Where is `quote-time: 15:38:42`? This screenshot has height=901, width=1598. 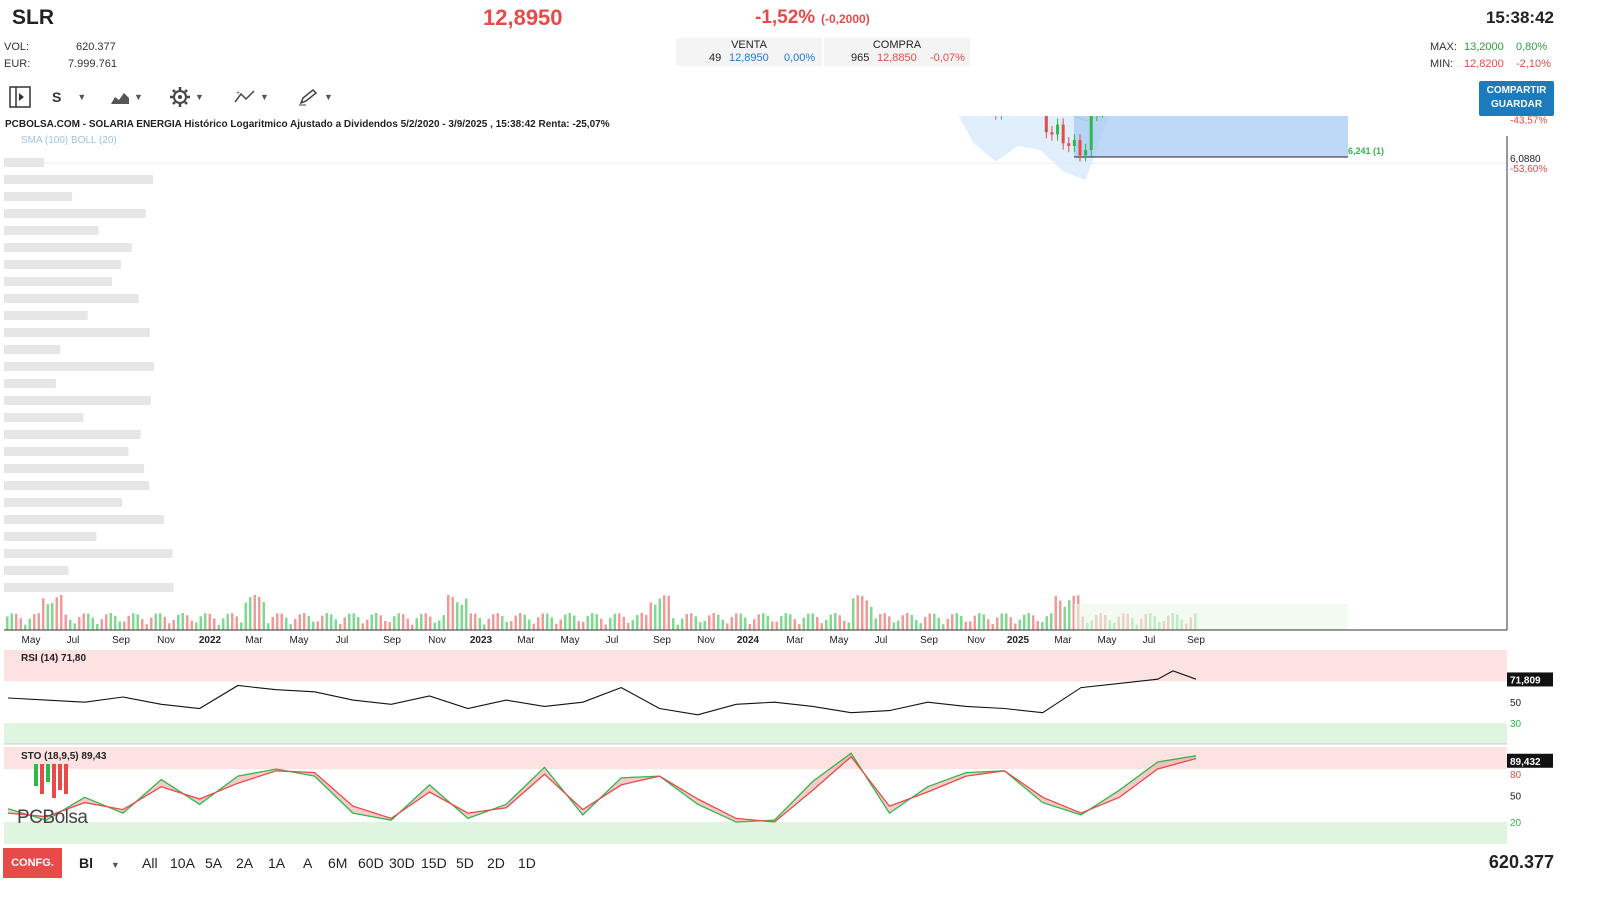
quote-time: 15:38:42 is located at coordinates (1519, 17).